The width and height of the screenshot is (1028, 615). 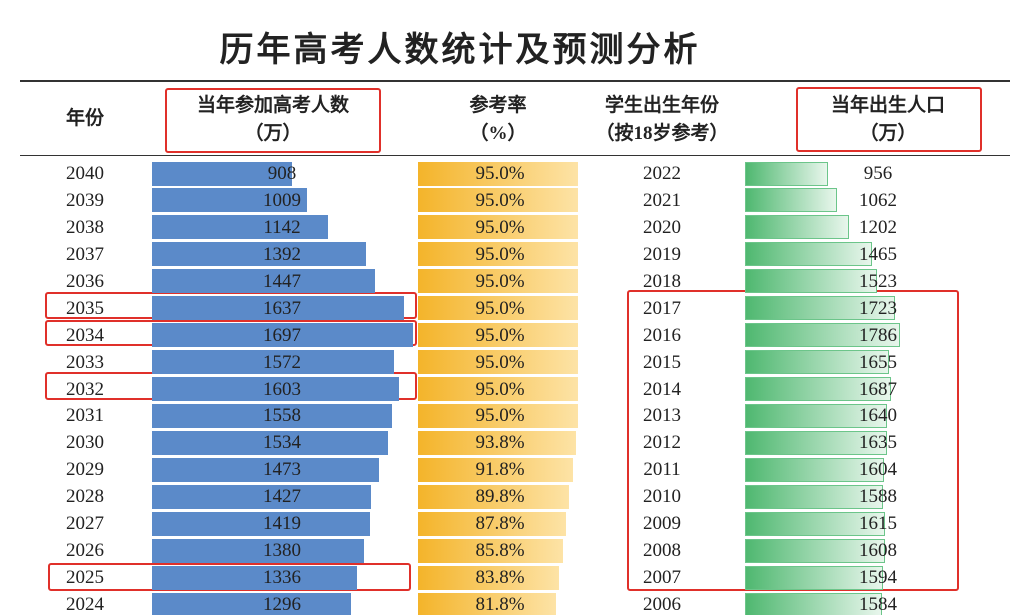 I want to click on cell-value: 1296, so click(x=282, y=604).